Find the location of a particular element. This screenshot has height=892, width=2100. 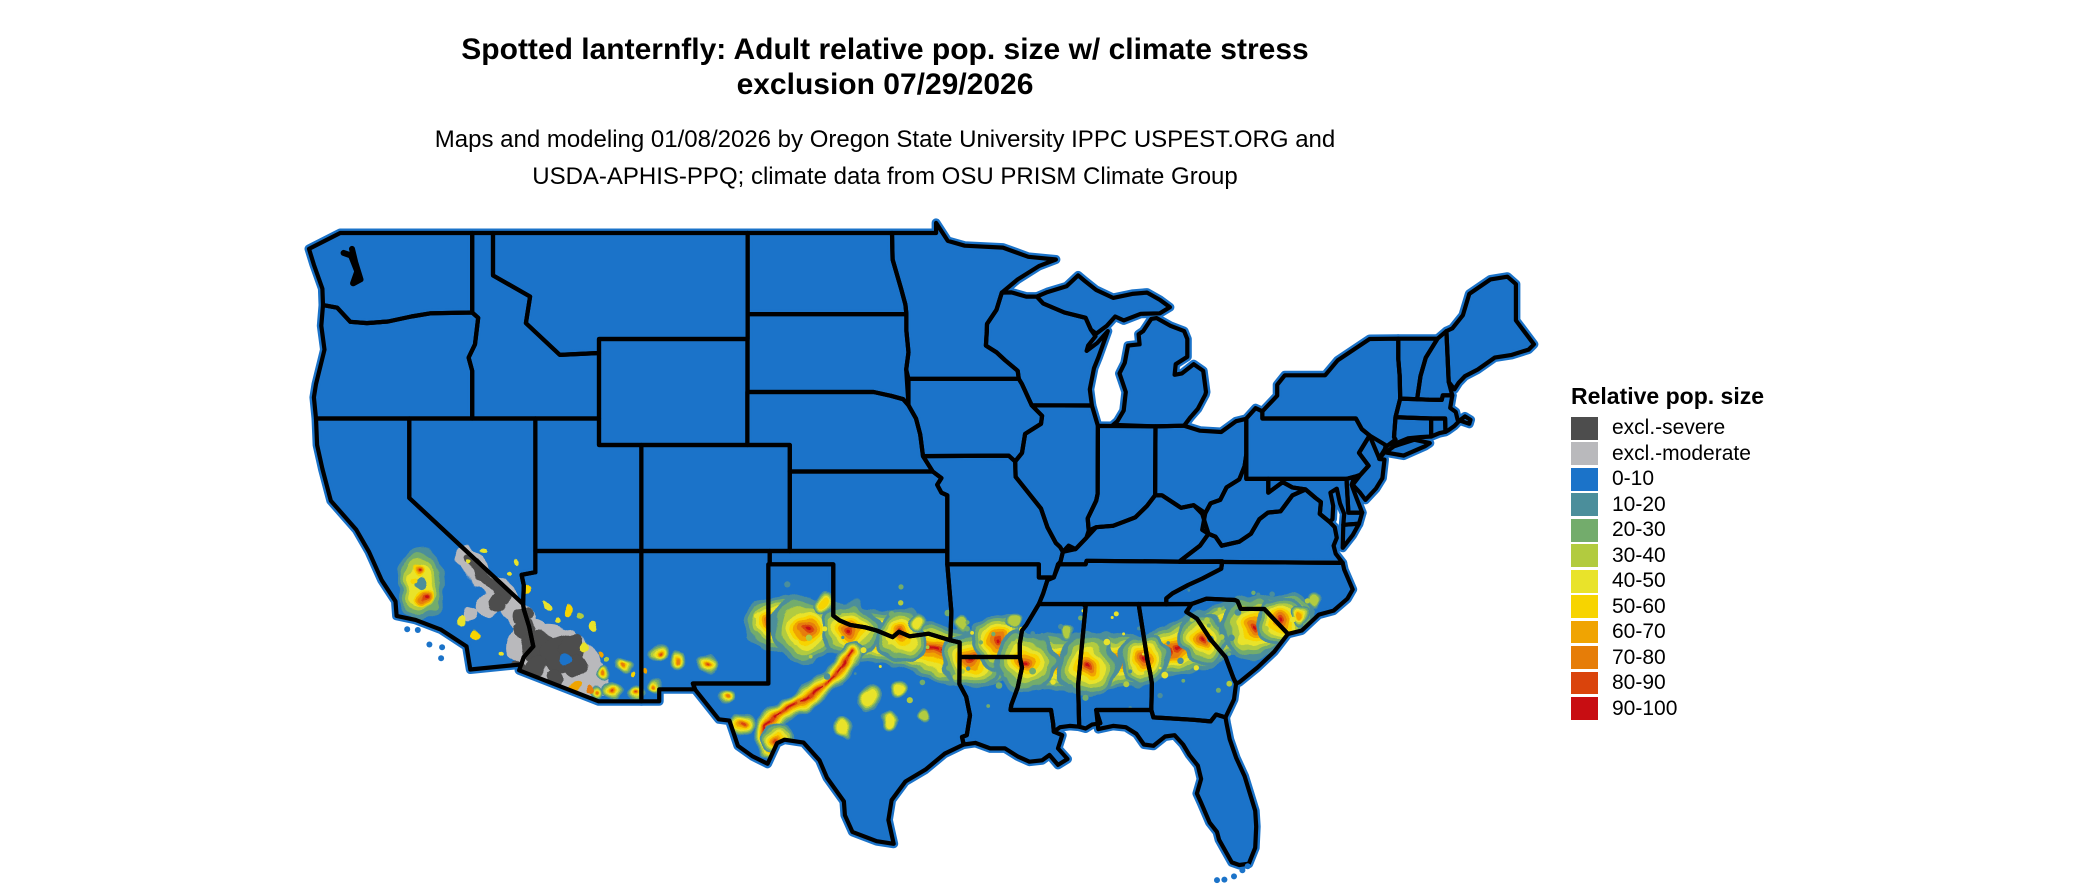

legend-swatch-excl.-moderate is located at coordinates (1584, 454).